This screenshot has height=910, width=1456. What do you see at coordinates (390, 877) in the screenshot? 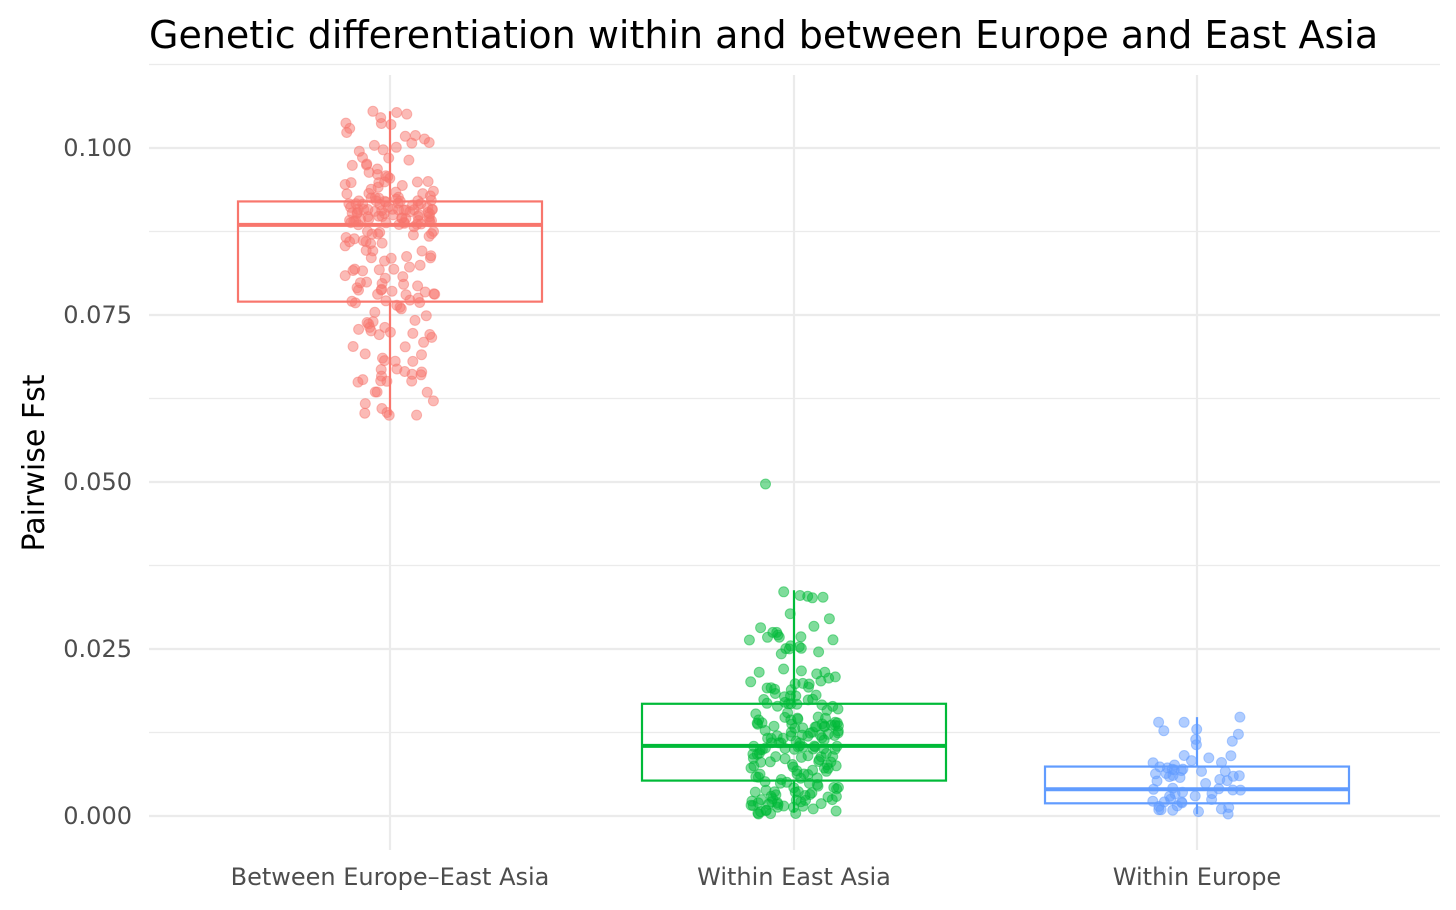
I see `x-tick-label: Between Europe–East Asia` at bounding box center [390, 877].